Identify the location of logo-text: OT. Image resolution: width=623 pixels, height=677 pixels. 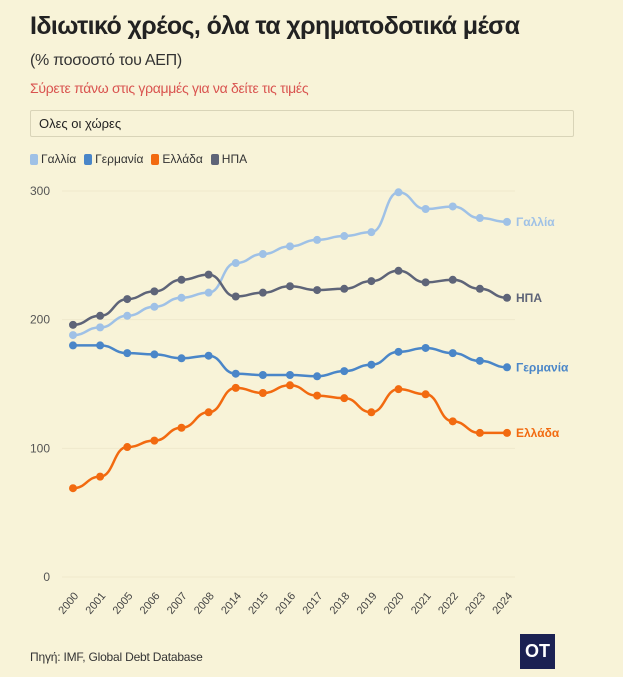
(537, 651).